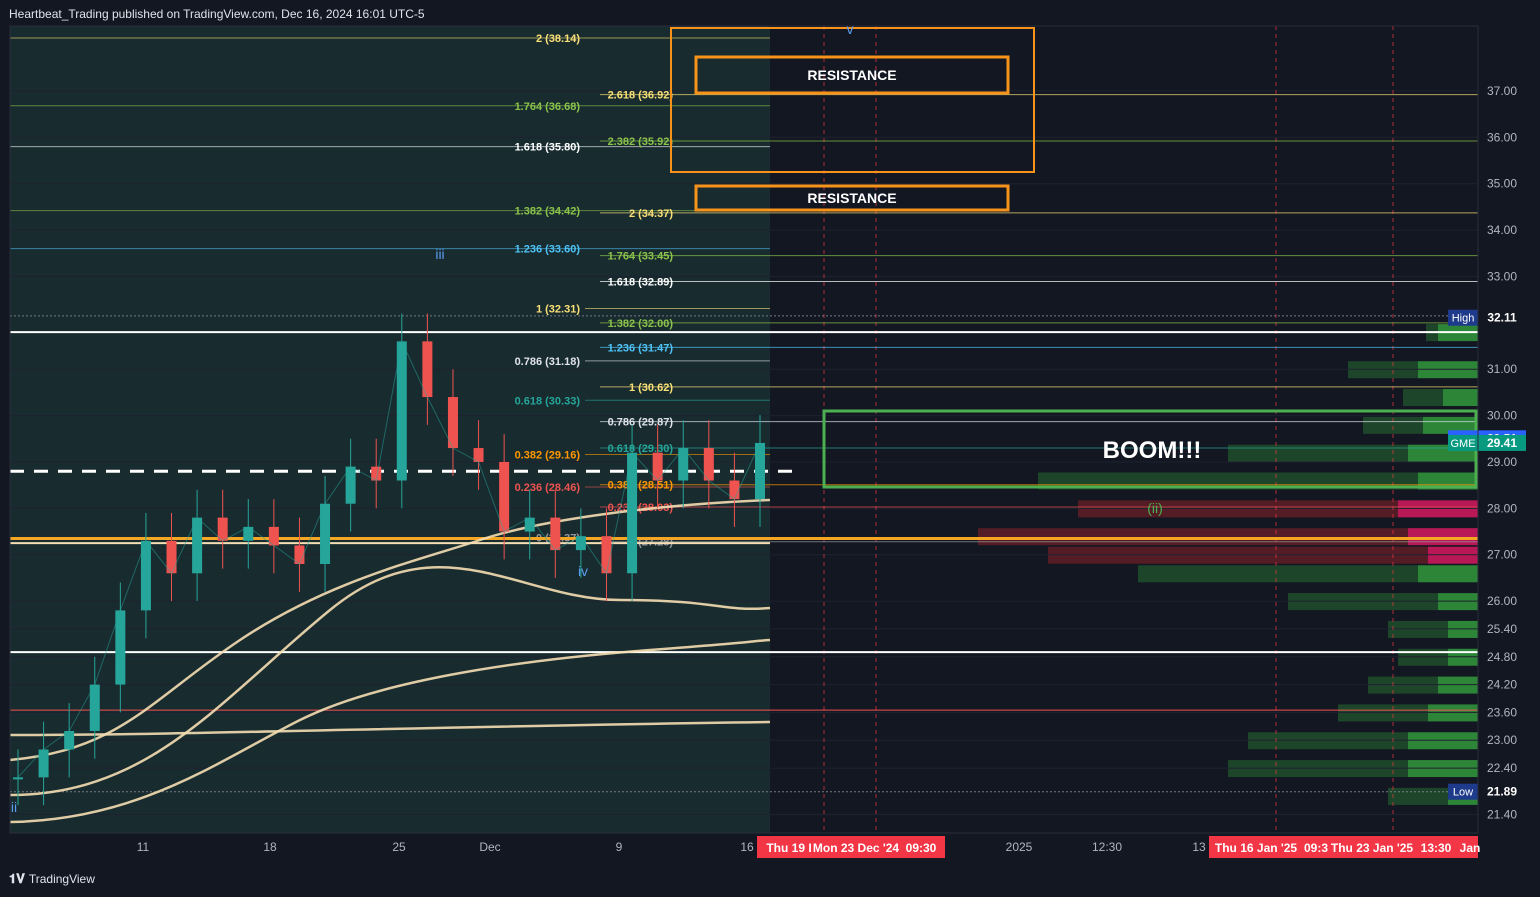 This screenshot has height=897, width=1540. Describe the element at coordinates (651, 214) in the screenshot. I see `fib-label-right: 2 (34.37)` at that location.